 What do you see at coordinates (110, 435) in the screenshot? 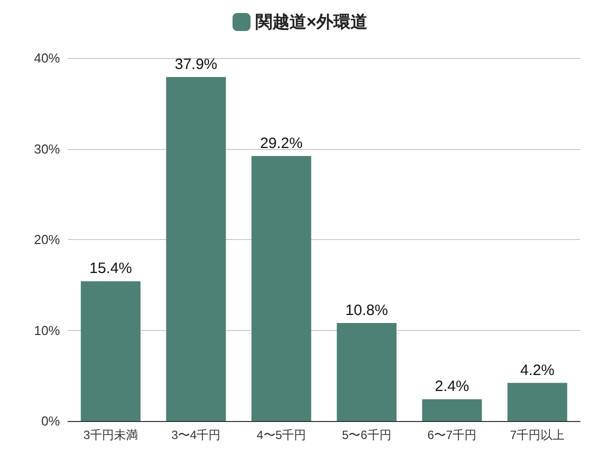
I see `x-tick-label: 3千円未満` at bounding box center [110, 435].